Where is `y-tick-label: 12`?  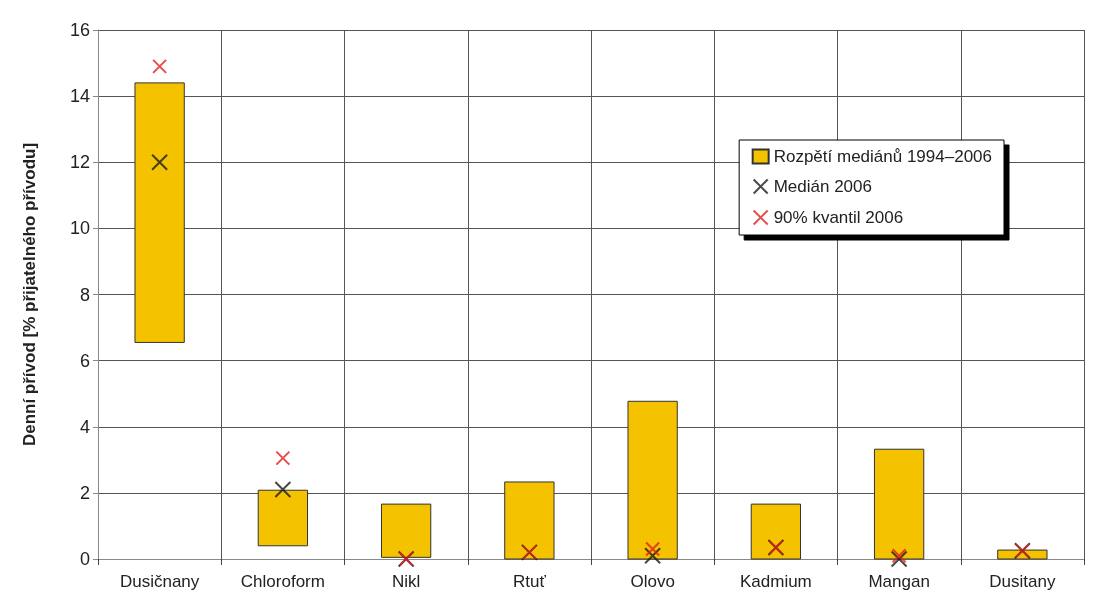 y-tick-label: 12 is located at coordinates (79, 162).